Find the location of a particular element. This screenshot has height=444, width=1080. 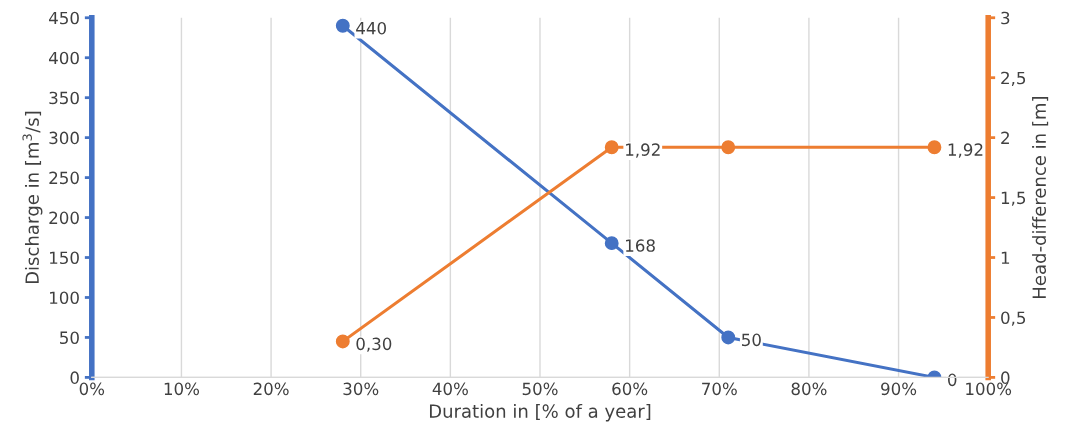

x-tick-label: 10% is located at coordinates (182, 389).